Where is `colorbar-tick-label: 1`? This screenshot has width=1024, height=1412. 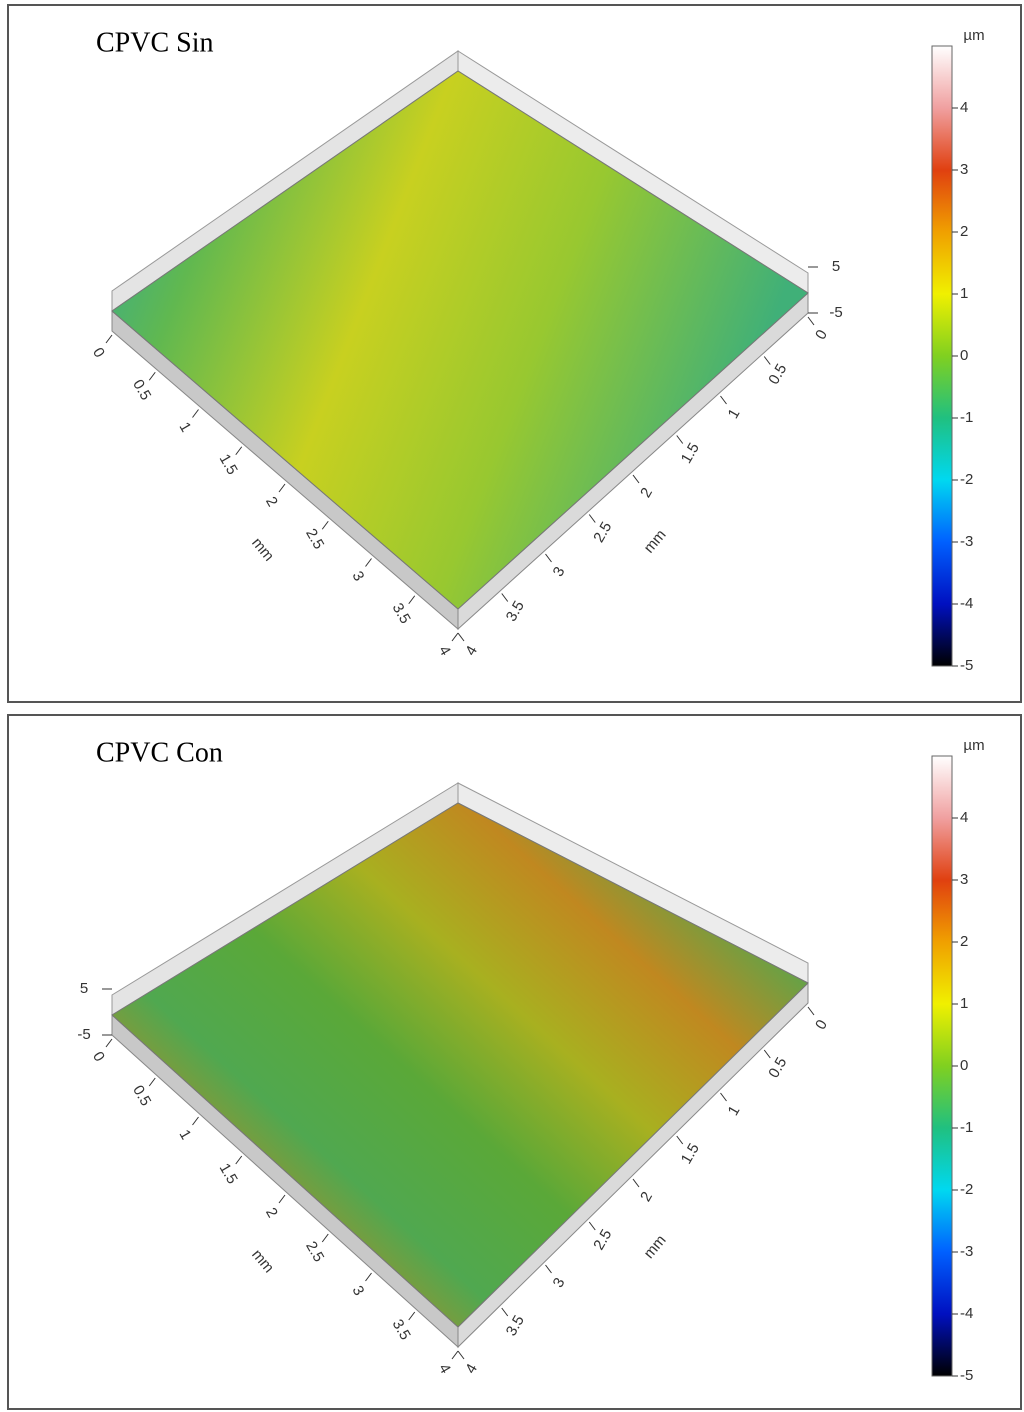 colorbar-tick-label: 1 is located at coordinates (964, 1003).